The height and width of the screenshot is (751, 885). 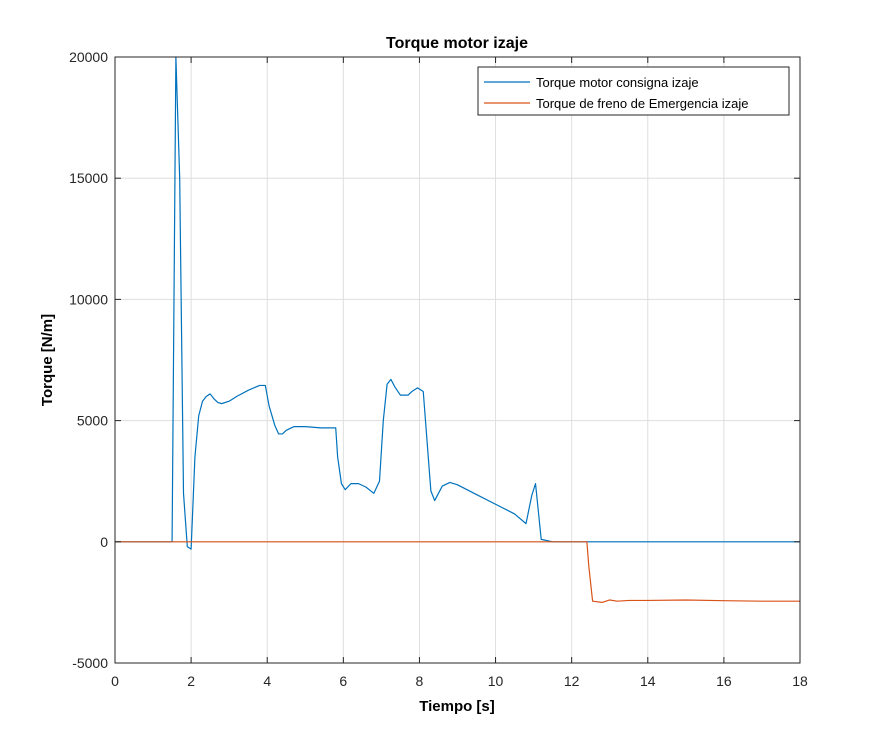 I want to click on y-tick-label: -5000, so click(x=90, y=663).